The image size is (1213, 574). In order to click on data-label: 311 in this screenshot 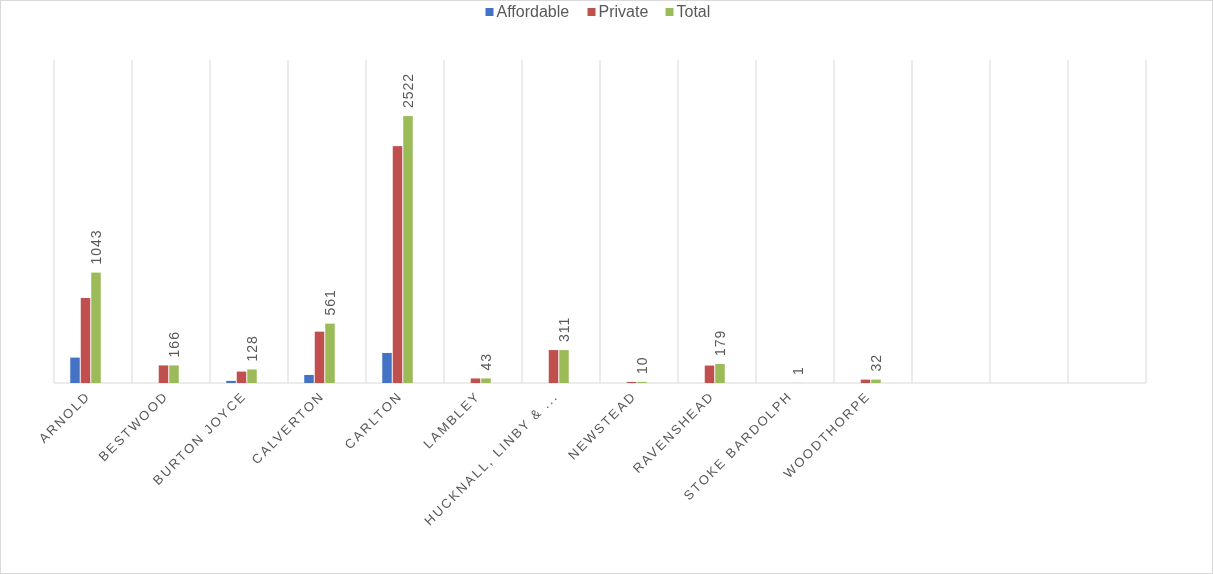, I will do `click(564, 329)`.